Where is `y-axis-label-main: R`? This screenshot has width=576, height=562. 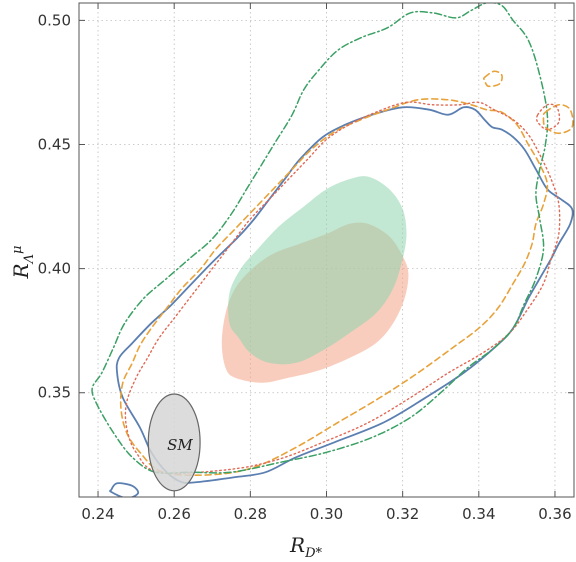
y-axis-label-main: R is located at coordinates (21, 271).